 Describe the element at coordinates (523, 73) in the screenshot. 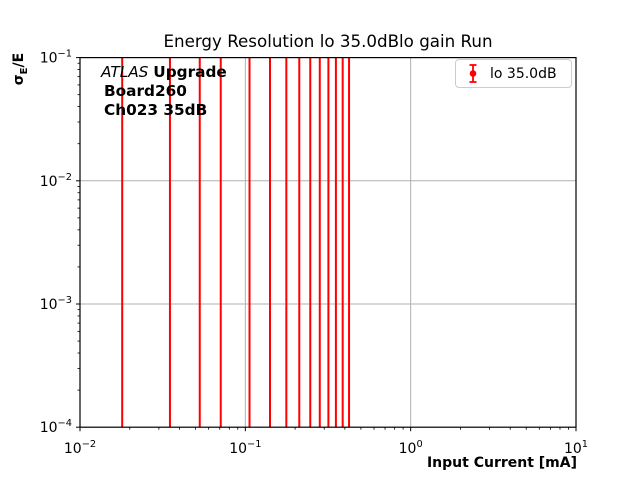

I see `legend-label: lo 35.0dB` at that location.